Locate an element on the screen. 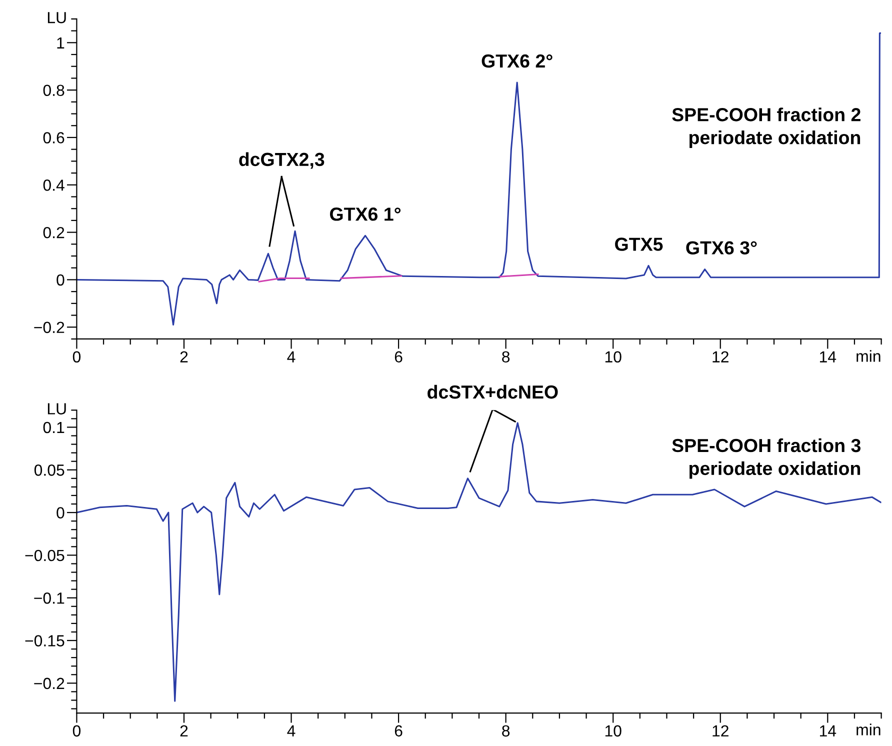 Image resolution: width=892 pixels, height=746 pixels. y-tick-label: 0.2 is located at coordinates (53, 232).